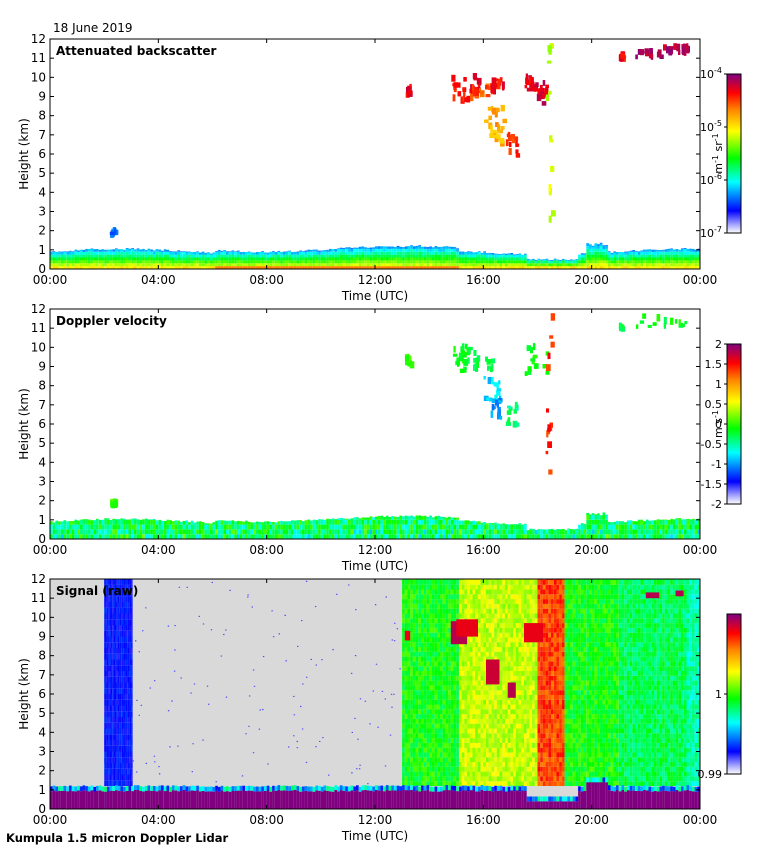 The height and width of the screenshot is (850, 780). I want to click on panel-title: Doppler velocity, so click(111, 321).